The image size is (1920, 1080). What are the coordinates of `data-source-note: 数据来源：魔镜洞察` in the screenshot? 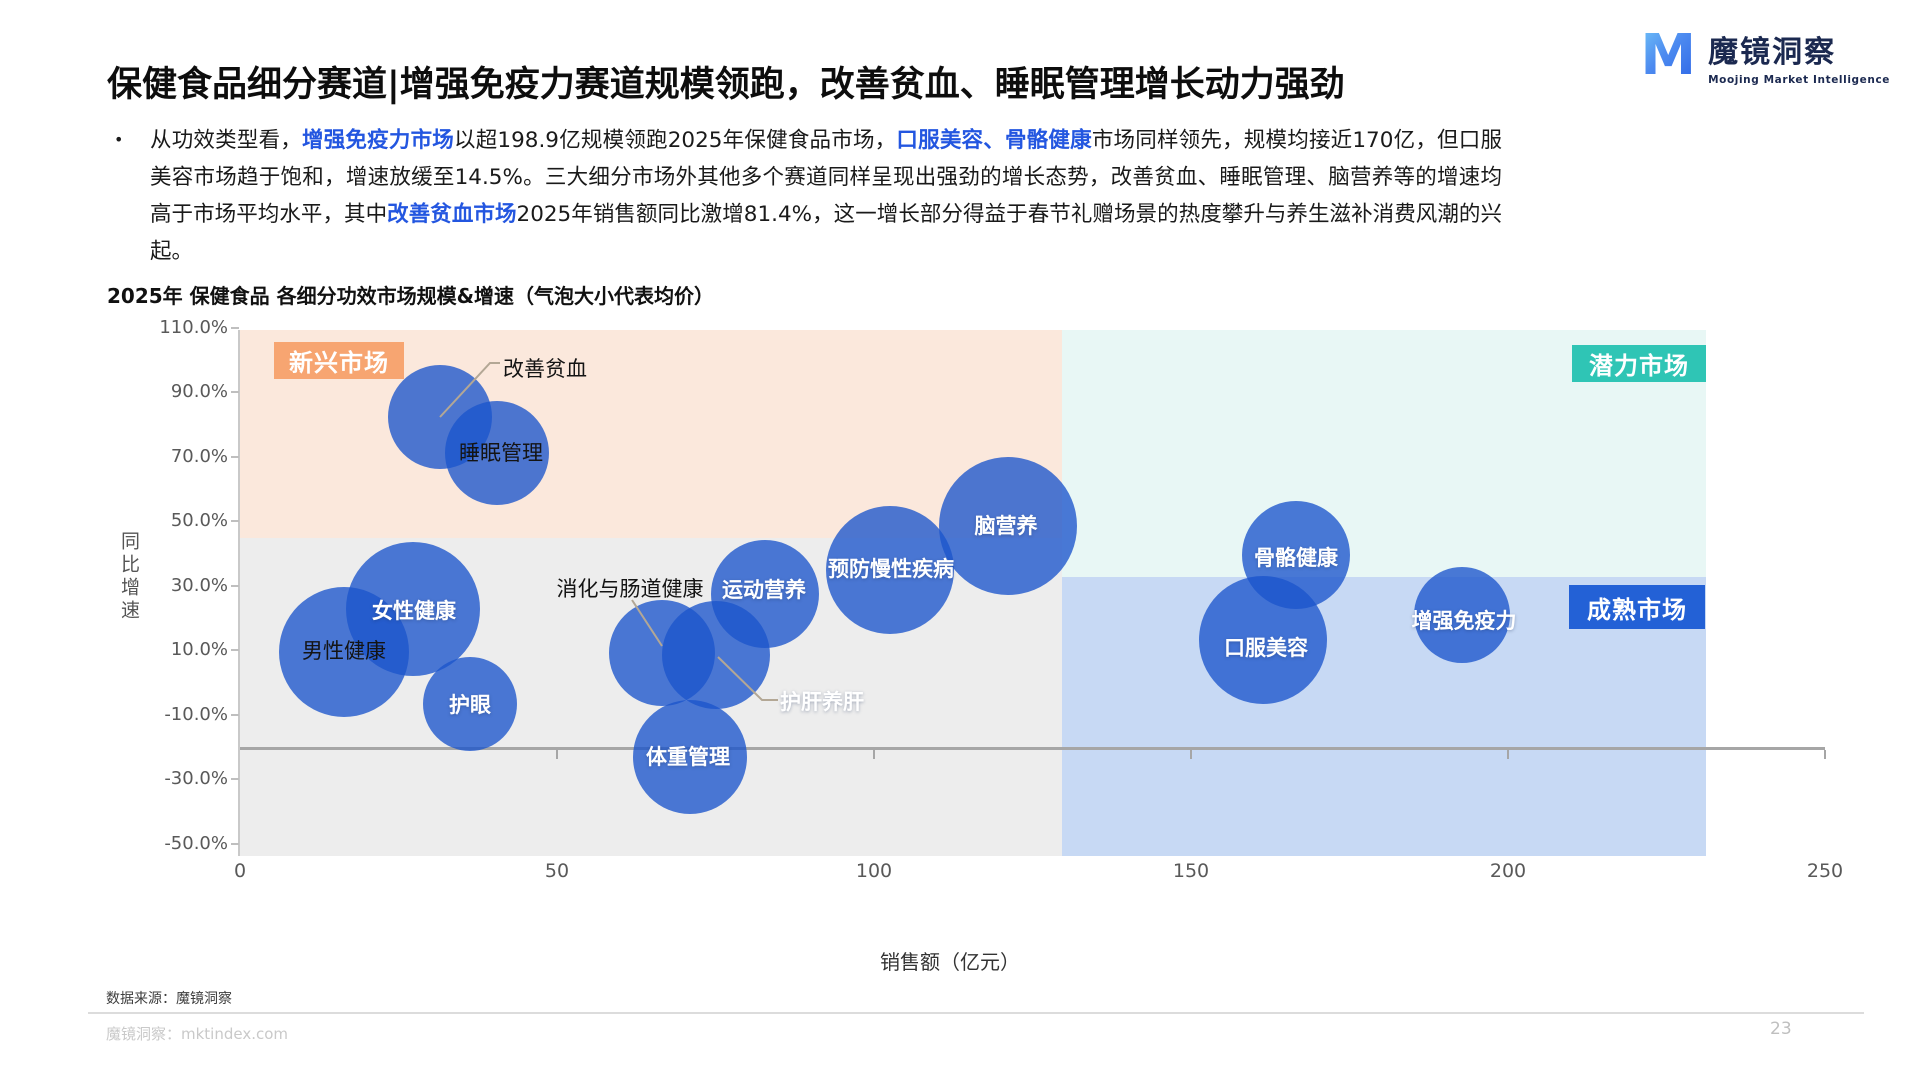 It's located at (169, 999).